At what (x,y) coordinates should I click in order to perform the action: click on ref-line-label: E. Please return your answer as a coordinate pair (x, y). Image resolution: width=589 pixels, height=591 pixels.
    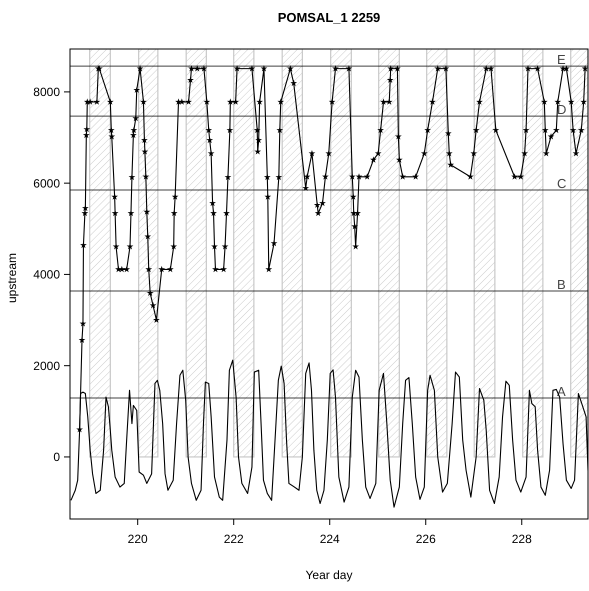
    Looking at the image, I should click on (561, 60).